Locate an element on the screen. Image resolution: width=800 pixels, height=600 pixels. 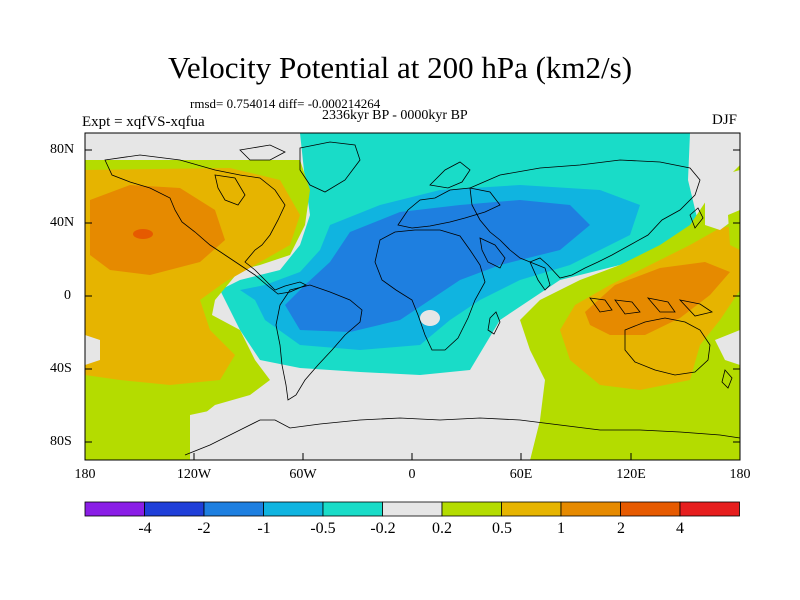
japan-coastline is located at coordinates (696, 218).